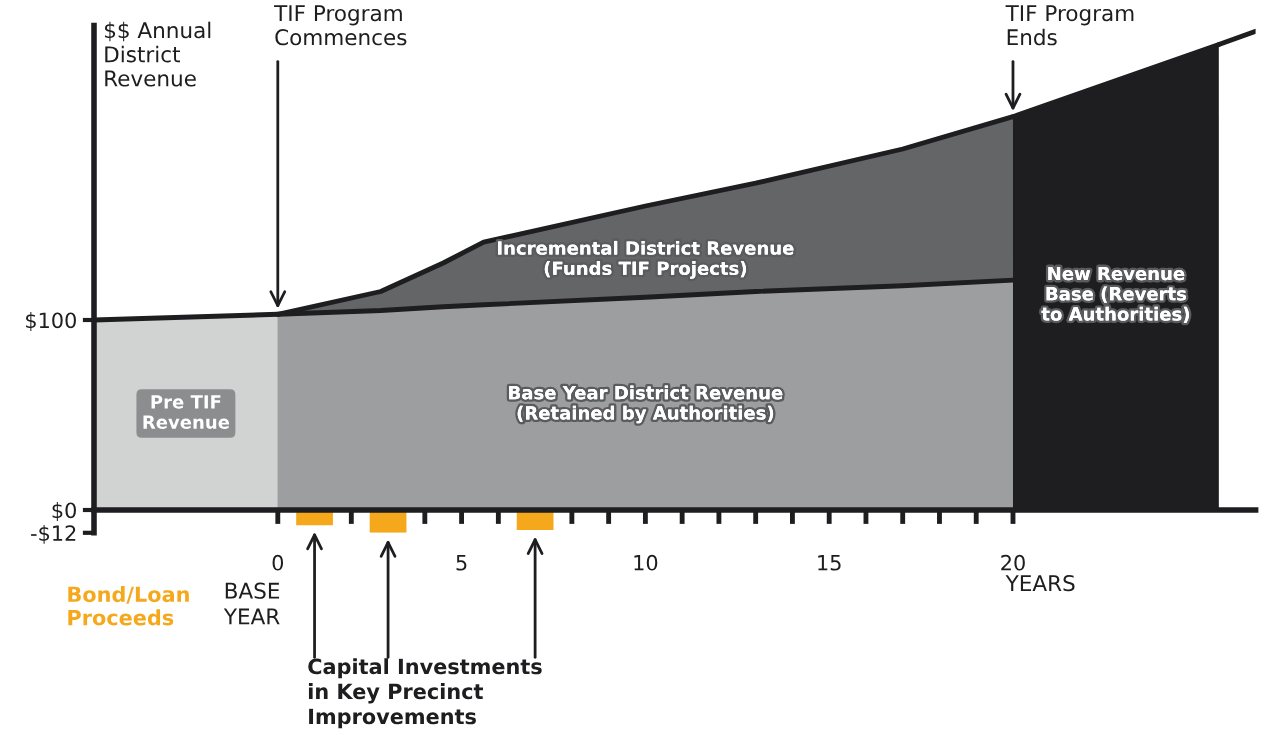  I want to click on annotation: TIF Program Commences, so click(340, 25).